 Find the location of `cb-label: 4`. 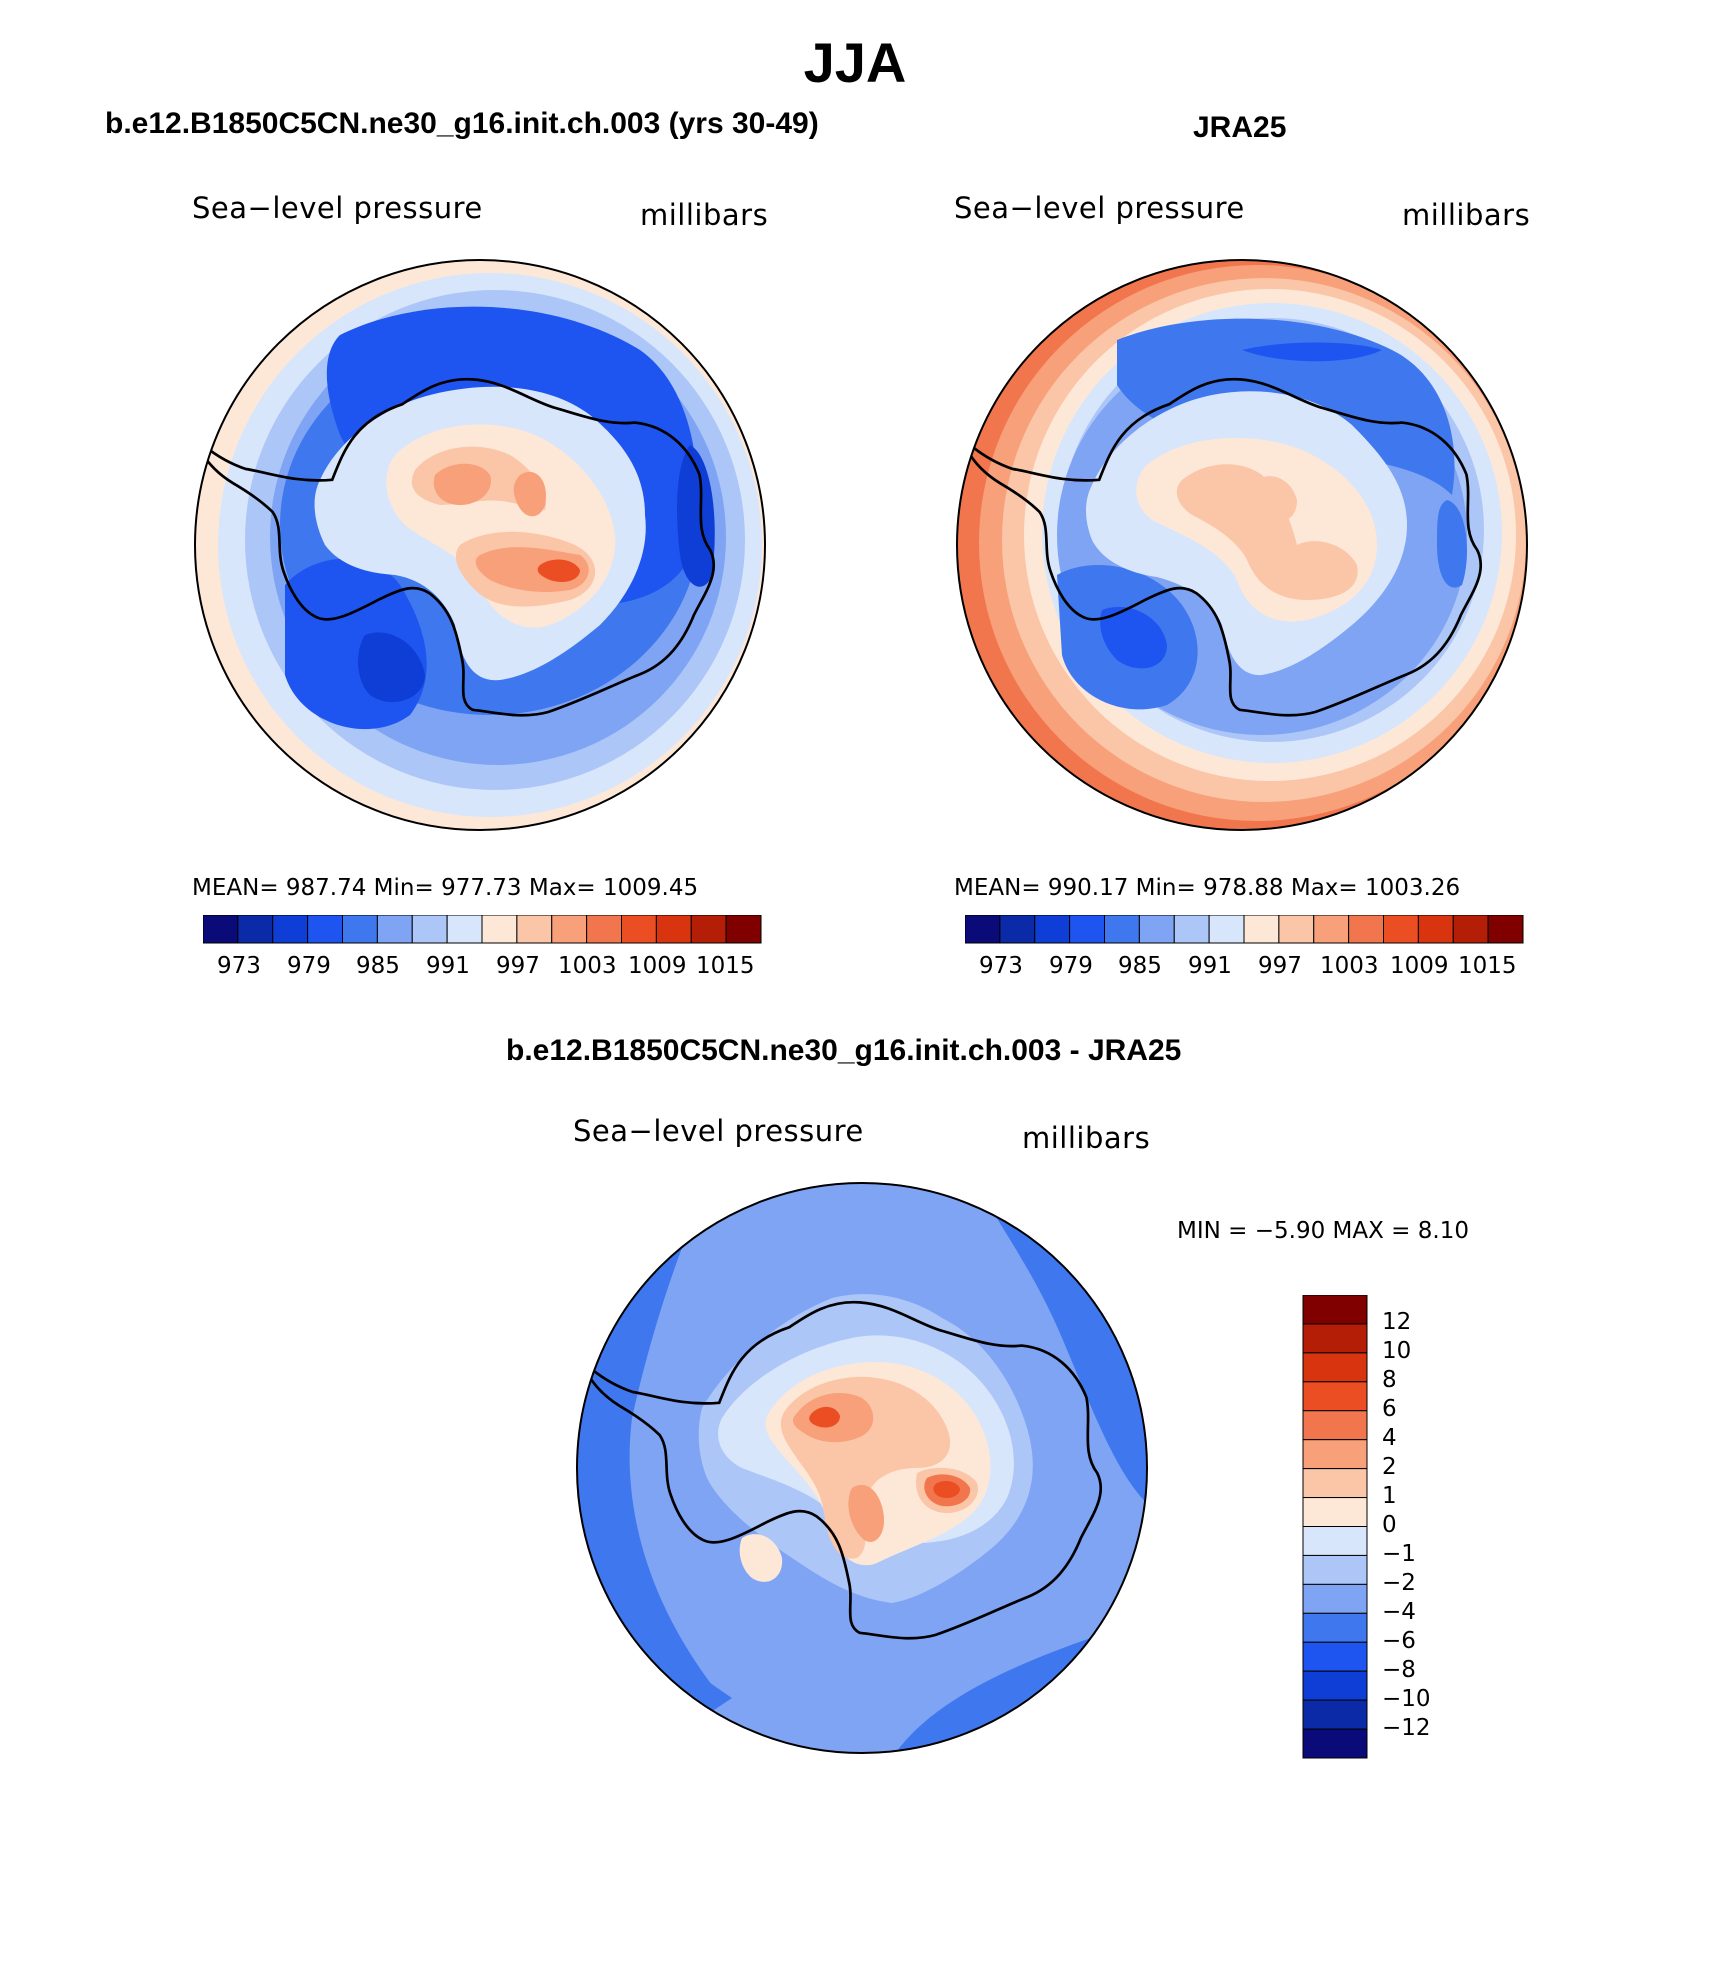

cb-label: 4 is located at coordinates (1389, 1438).